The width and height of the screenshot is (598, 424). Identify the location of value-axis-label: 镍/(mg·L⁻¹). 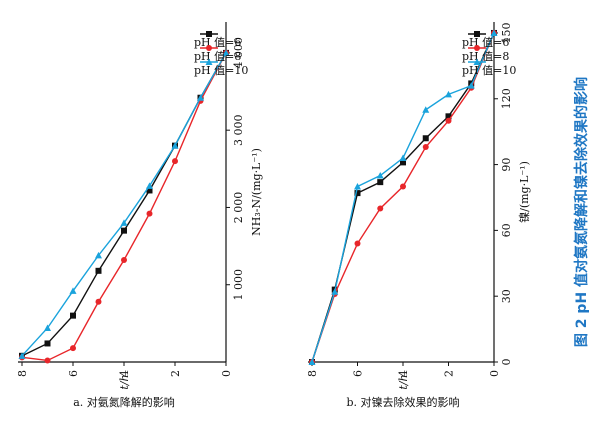
(524, 192).